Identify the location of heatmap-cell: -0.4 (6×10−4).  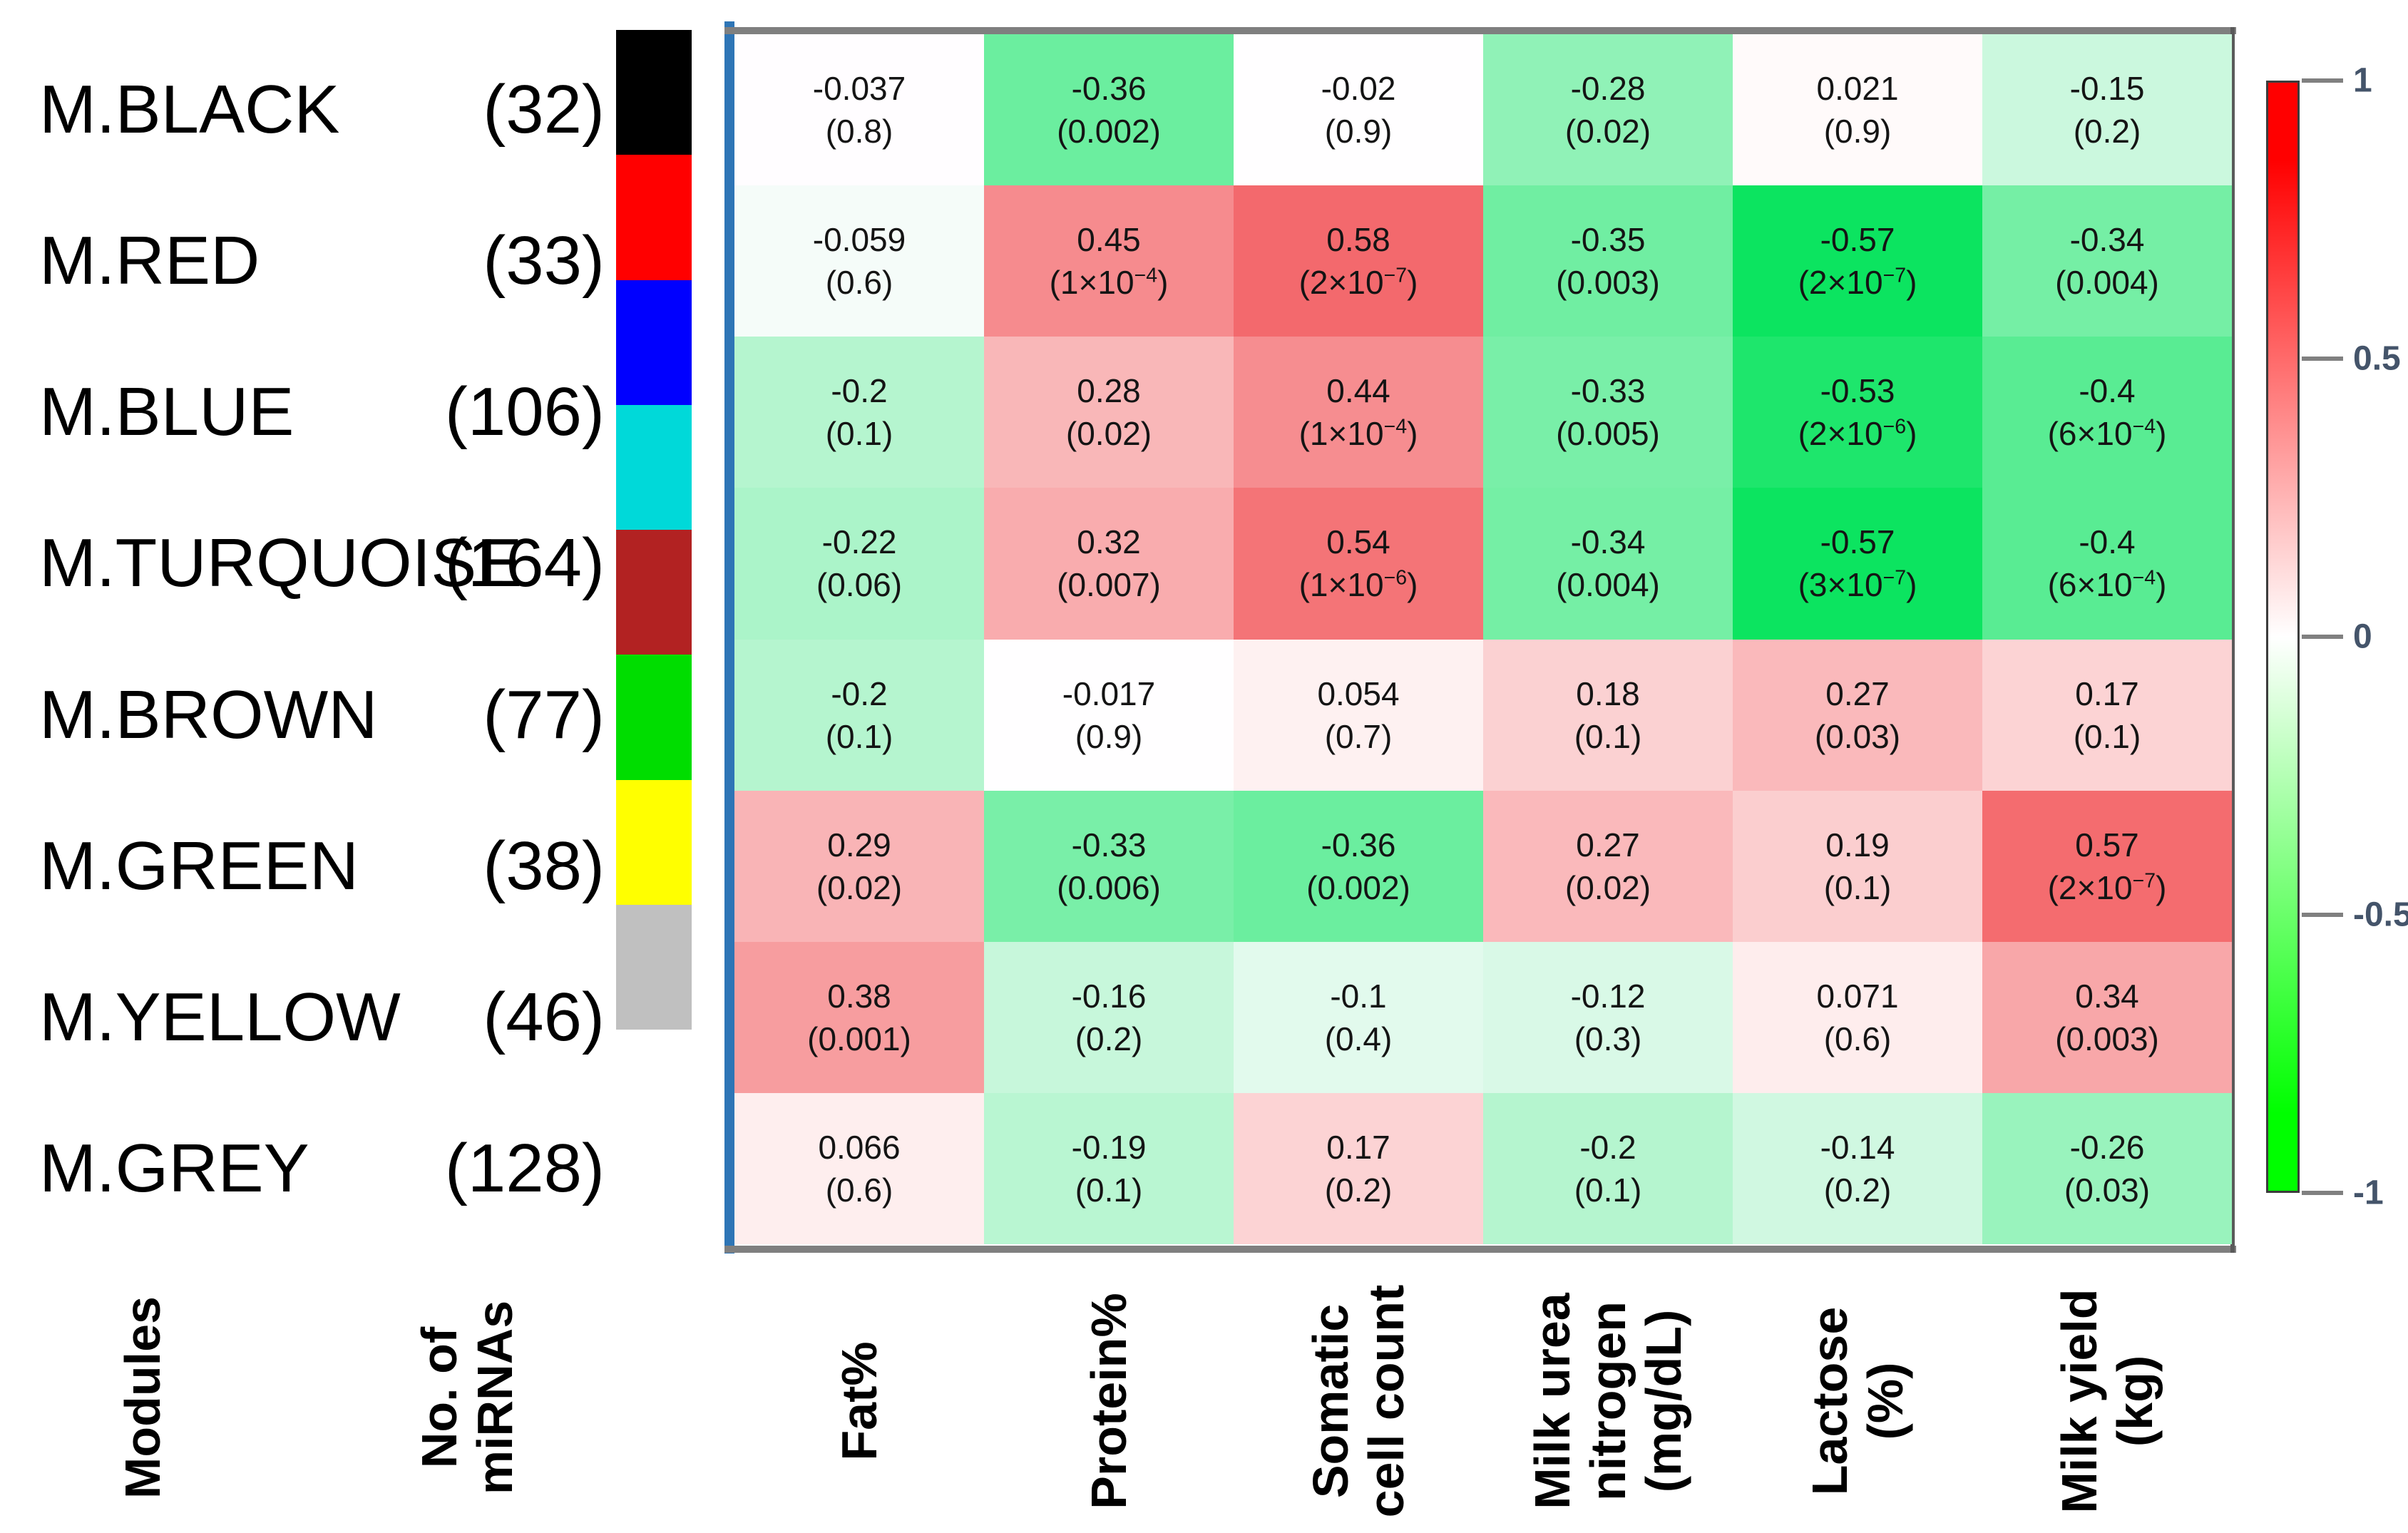
(2107, 413).